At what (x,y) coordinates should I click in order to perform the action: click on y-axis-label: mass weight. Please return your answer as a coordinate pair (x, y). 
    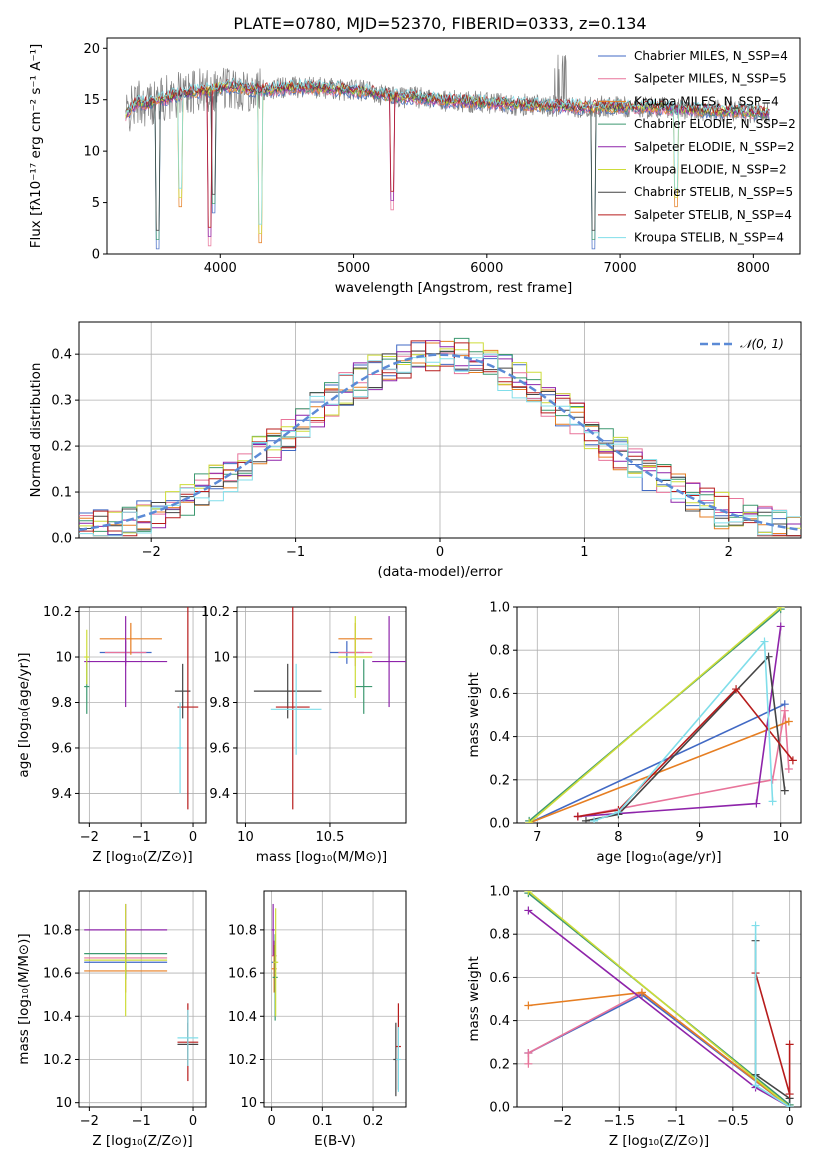
    Looking at the image, I should click on (474, 998).